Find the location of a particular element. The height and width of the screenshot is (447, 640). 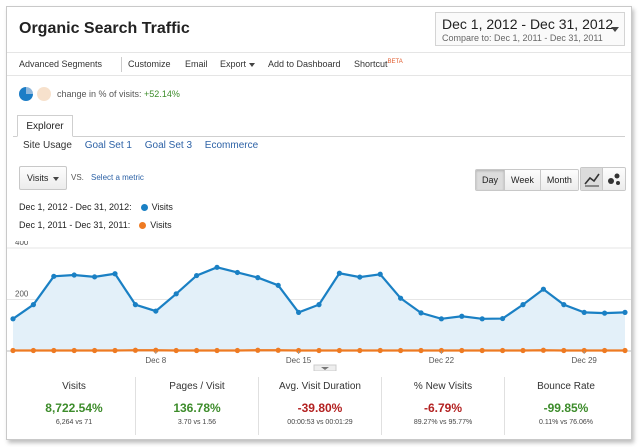

shortcut-button: ShortcutBETA is located at coordinates (378, 64).